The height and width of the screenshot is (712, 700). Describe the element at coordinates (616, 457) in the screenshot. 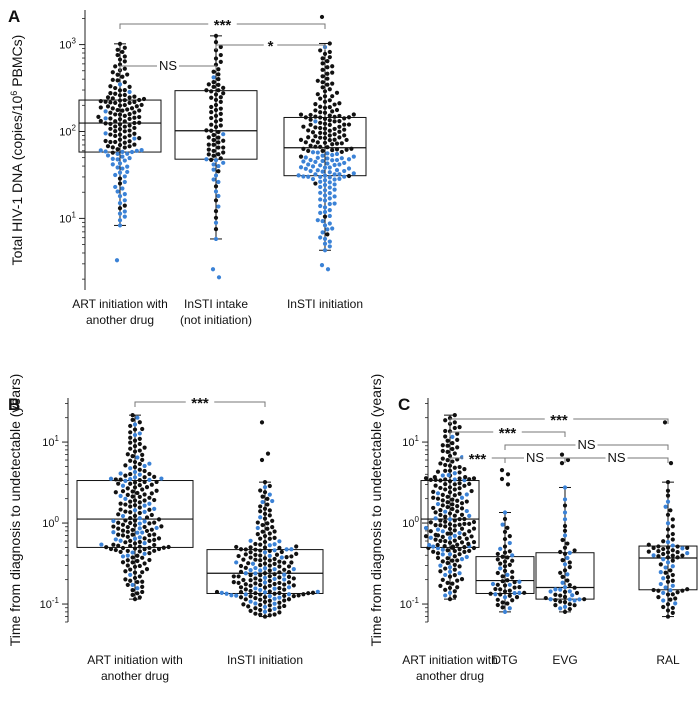

I see `significance-label: NS` at that location.